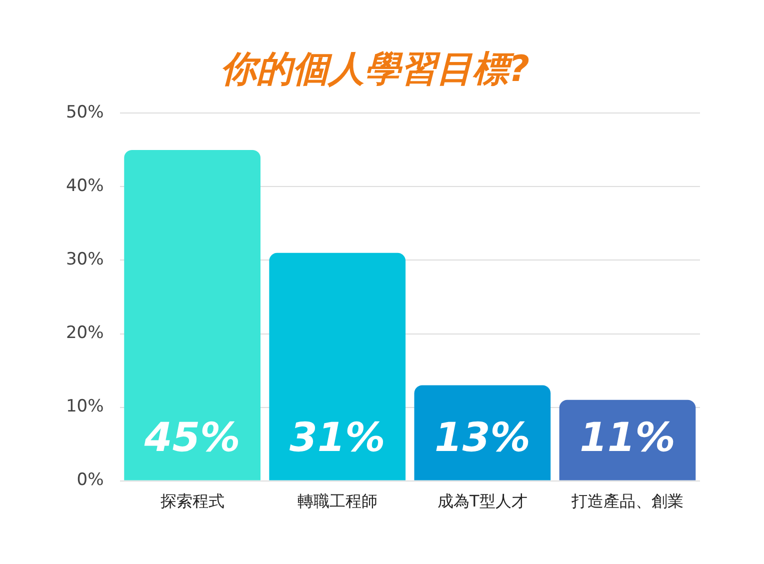  I want to click on x-tick-label: 打造產品、創業, so click(627, 501).